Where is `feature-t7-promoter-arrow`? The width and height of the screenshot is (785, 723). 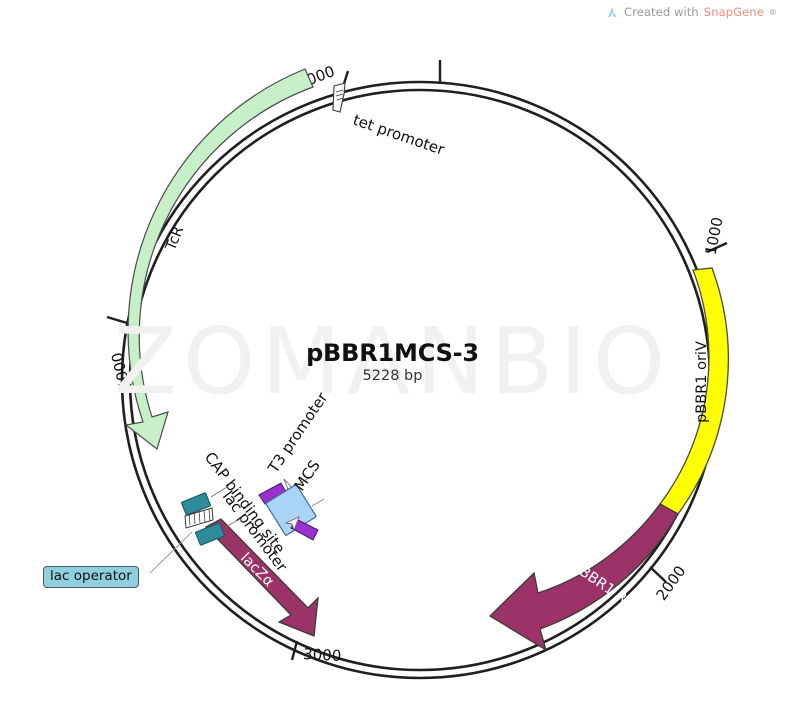
feature-t7-promoter-arrow is located at coordinates (301, 528).